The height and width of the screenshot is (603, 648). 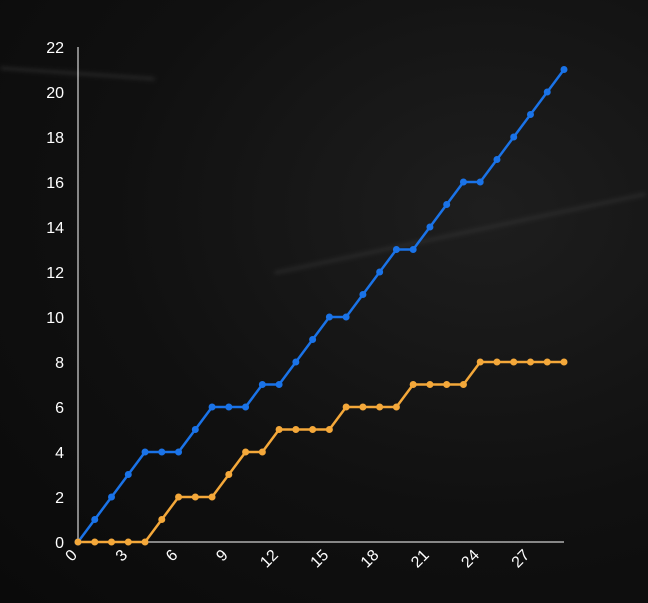 What do you see at coordinates (269, 559) in the screenshot?
I see `x-tick-label: 12` at bounding box center [269, 559].